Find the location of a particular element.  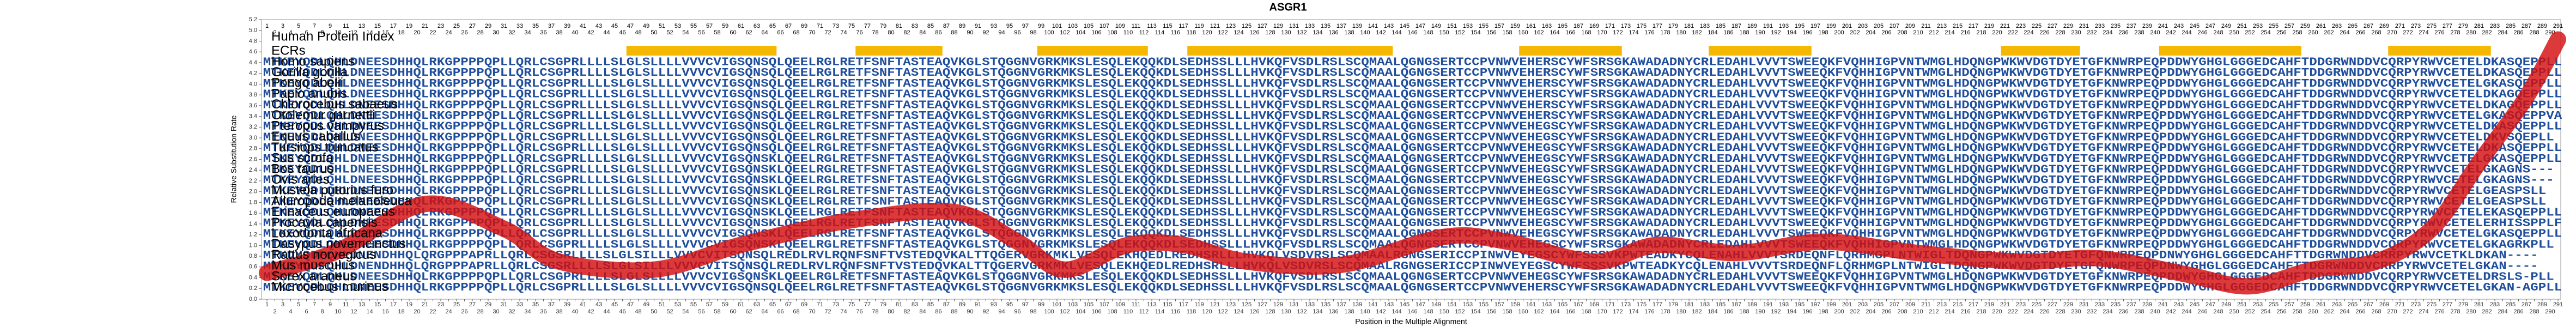

index-number: 50 is located at coordinates (654, 33).